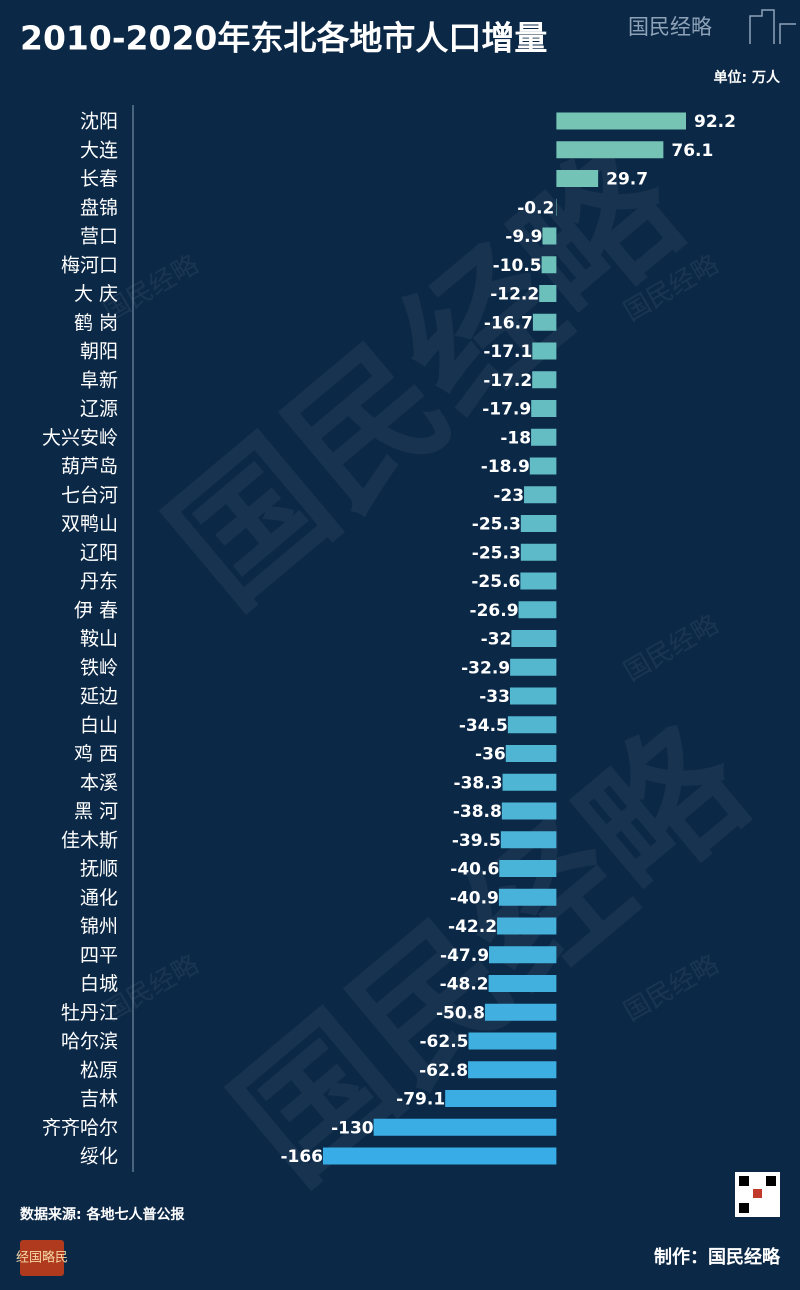 The width and height of the screenshot is (800, 1290). I want to click on y-tick-label: 朝阳, so click(99, 352).